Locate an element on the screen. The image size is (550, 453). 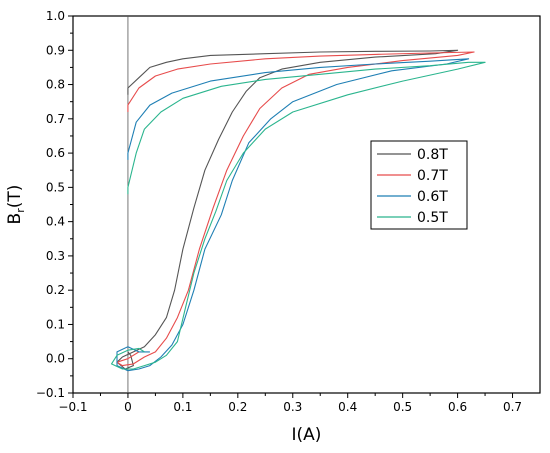
y-axis-ticks: −0.1 0.0 0.1 0.2 0.3 0.4 0.5 0.6 0.7 0.8 0.9 1.0 is located at coordinates (54, 204).